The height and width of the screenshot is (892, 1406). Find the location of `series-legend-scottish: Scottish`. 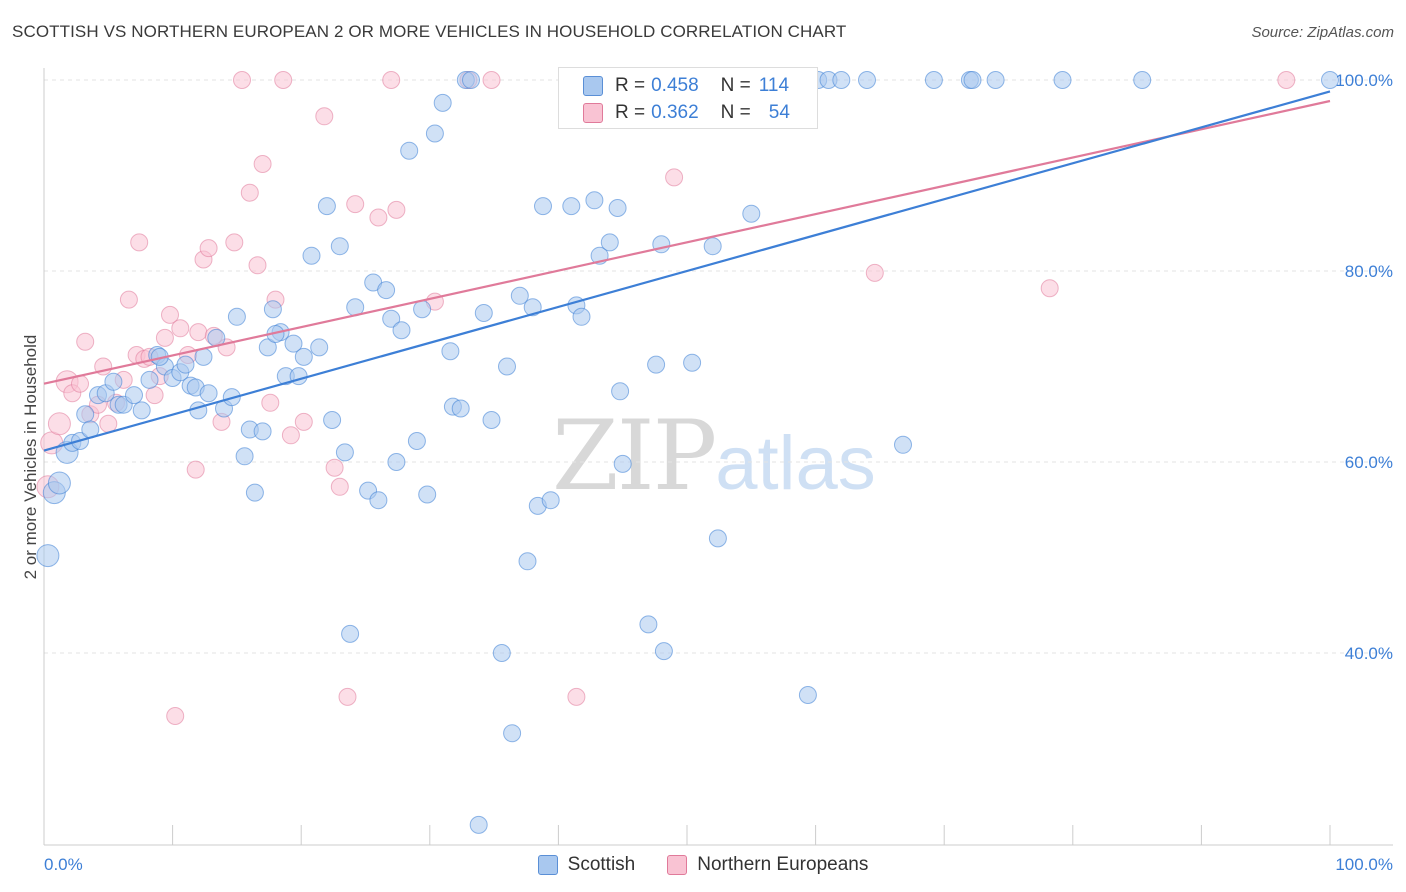

series-legend-scottish: Scottish is located at coordinates (586, 865).